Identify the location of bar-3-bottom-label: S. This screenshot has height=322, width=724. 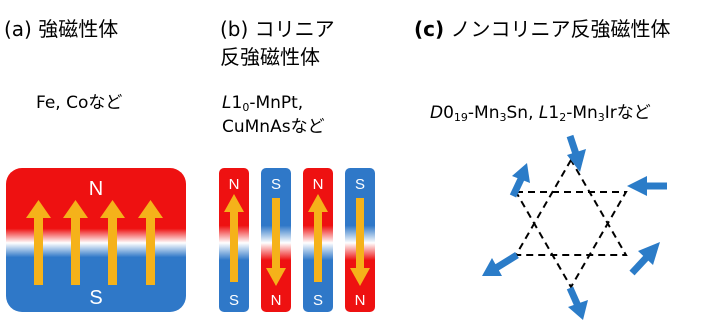
(318, 300).